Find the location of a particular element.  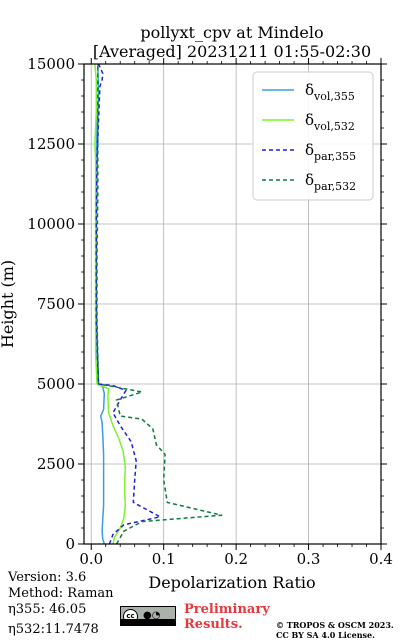

method-text: Method: Raman is located at coordinates (61, 593).